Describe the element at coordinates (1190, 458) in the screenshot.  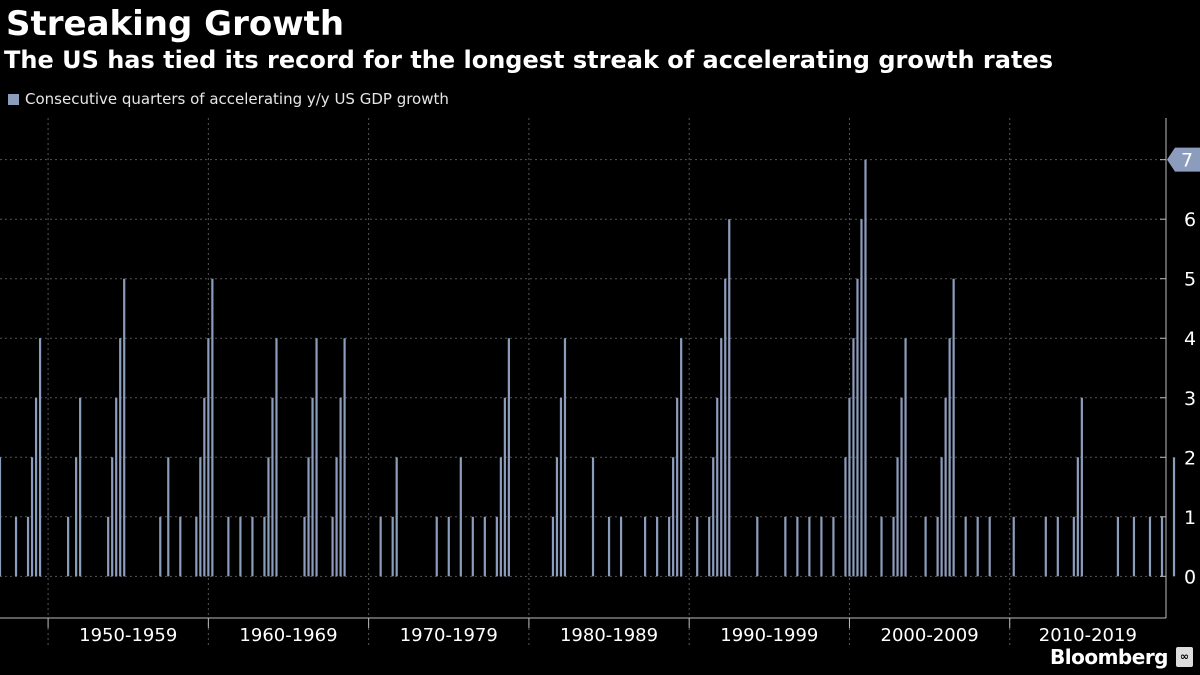
I see `y-tick-label: 2` at that location.